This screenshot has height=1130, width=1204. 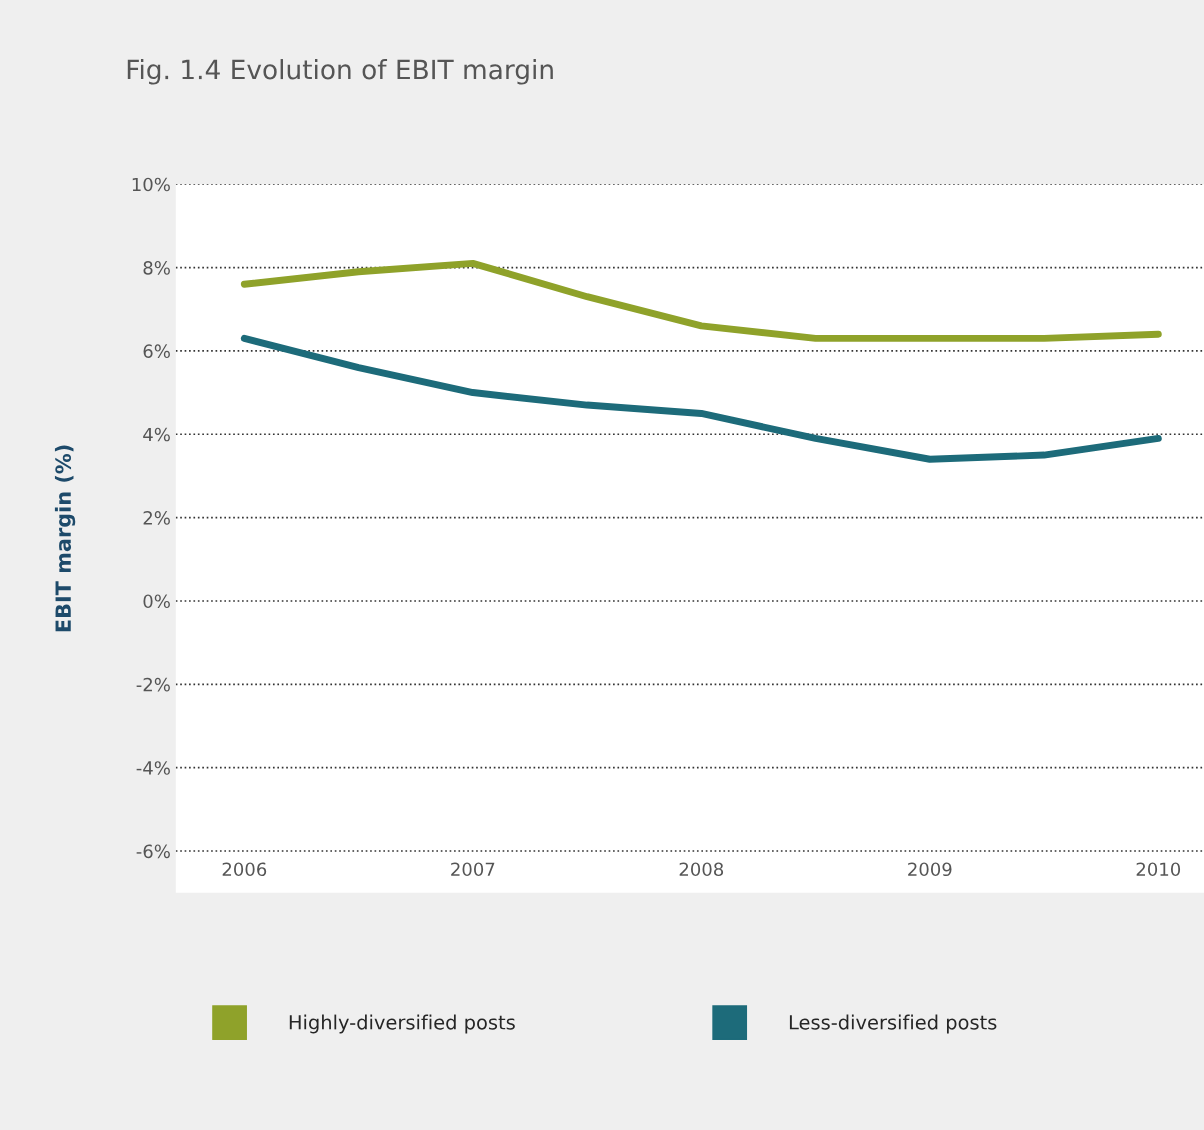 What do you see at coordinates (244, 869) in the screenshot?
I see `x-tick-label: 2006` at bounding box center [244, 869].